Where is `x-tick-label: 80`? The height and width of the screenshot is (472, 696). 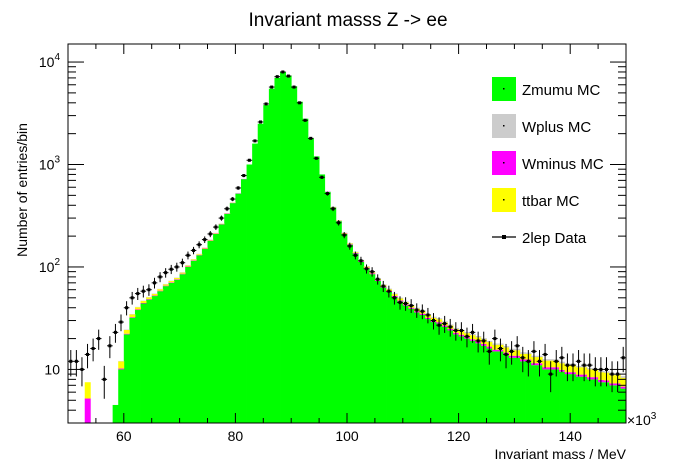
x-tick-label: 80 is located at coordinates (236, 436).